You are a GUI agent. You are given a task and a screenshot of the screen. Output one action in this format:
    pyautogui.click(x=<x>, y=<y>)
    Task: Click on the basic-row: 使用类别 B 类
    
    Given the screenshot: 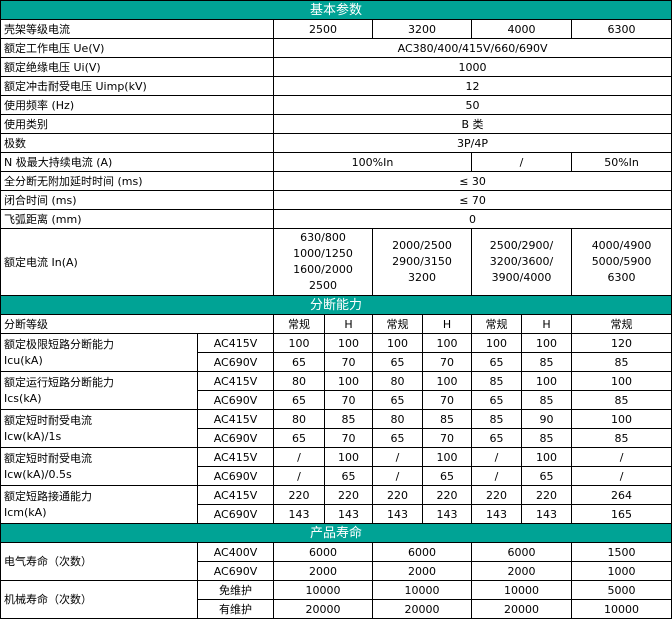 What is the action you would take?
    pyautogui.click(x=336, y=124)
    